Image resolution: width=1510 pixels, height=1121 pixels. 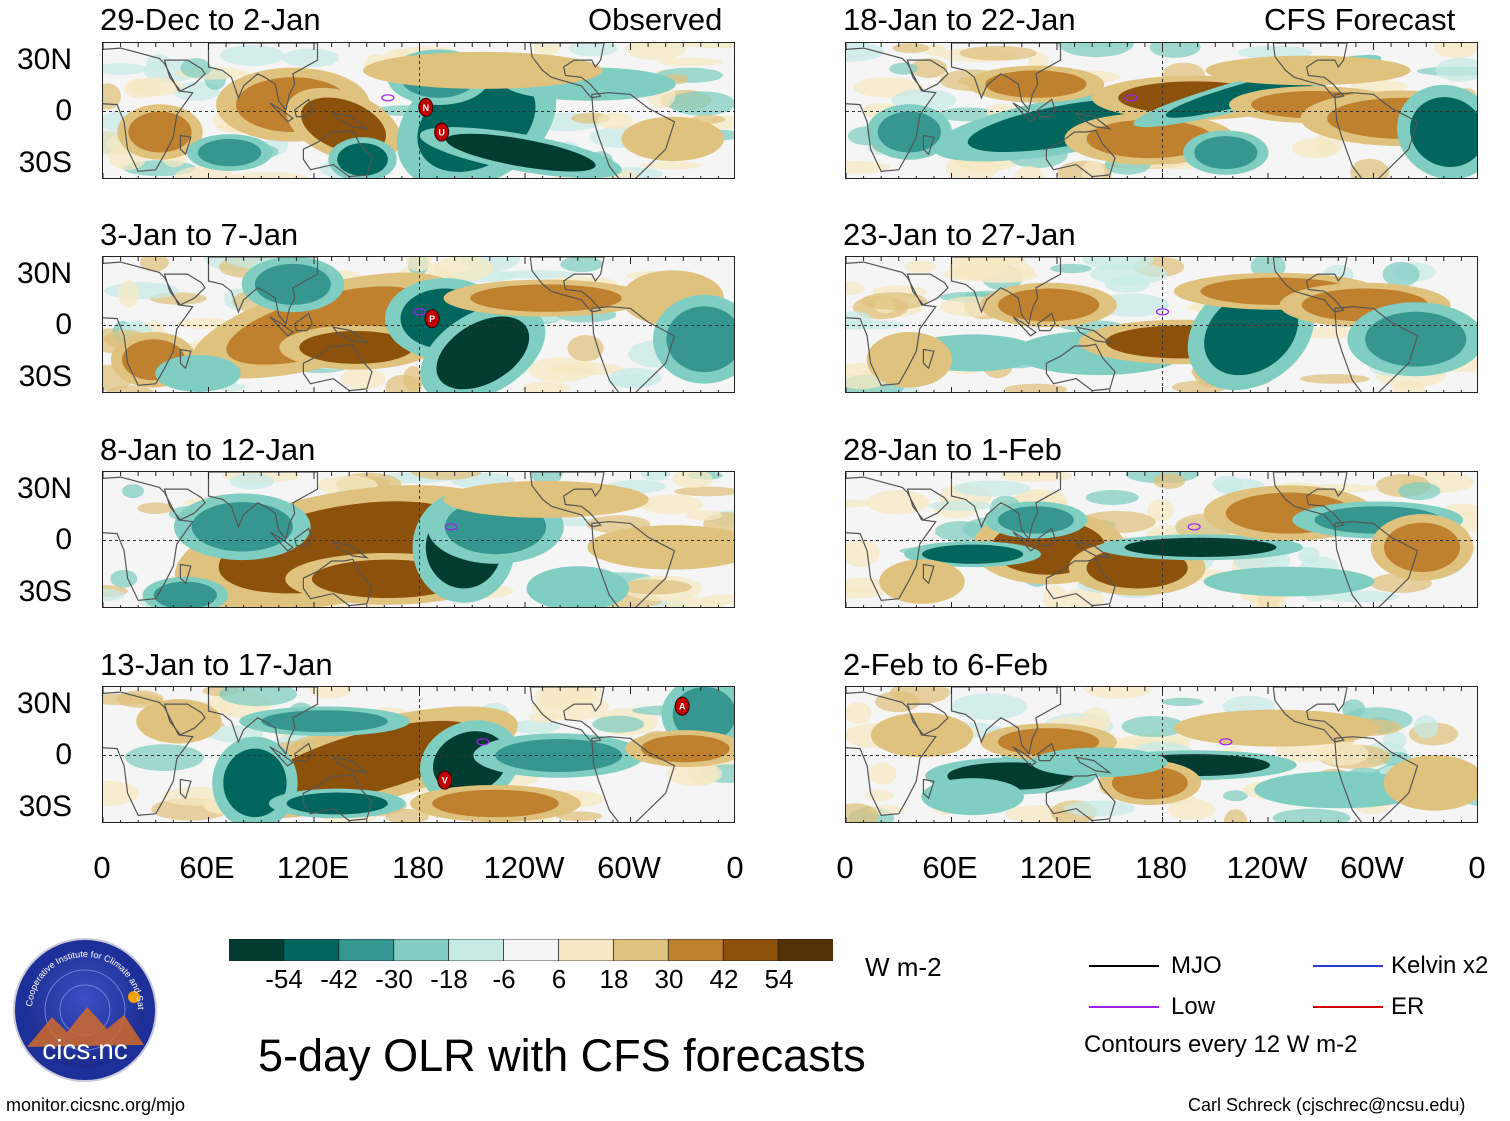 What do you see at coordinates (779, 979) in the screenshot?
I see `colorbar-label: 54` at bounding box center [779, 979].